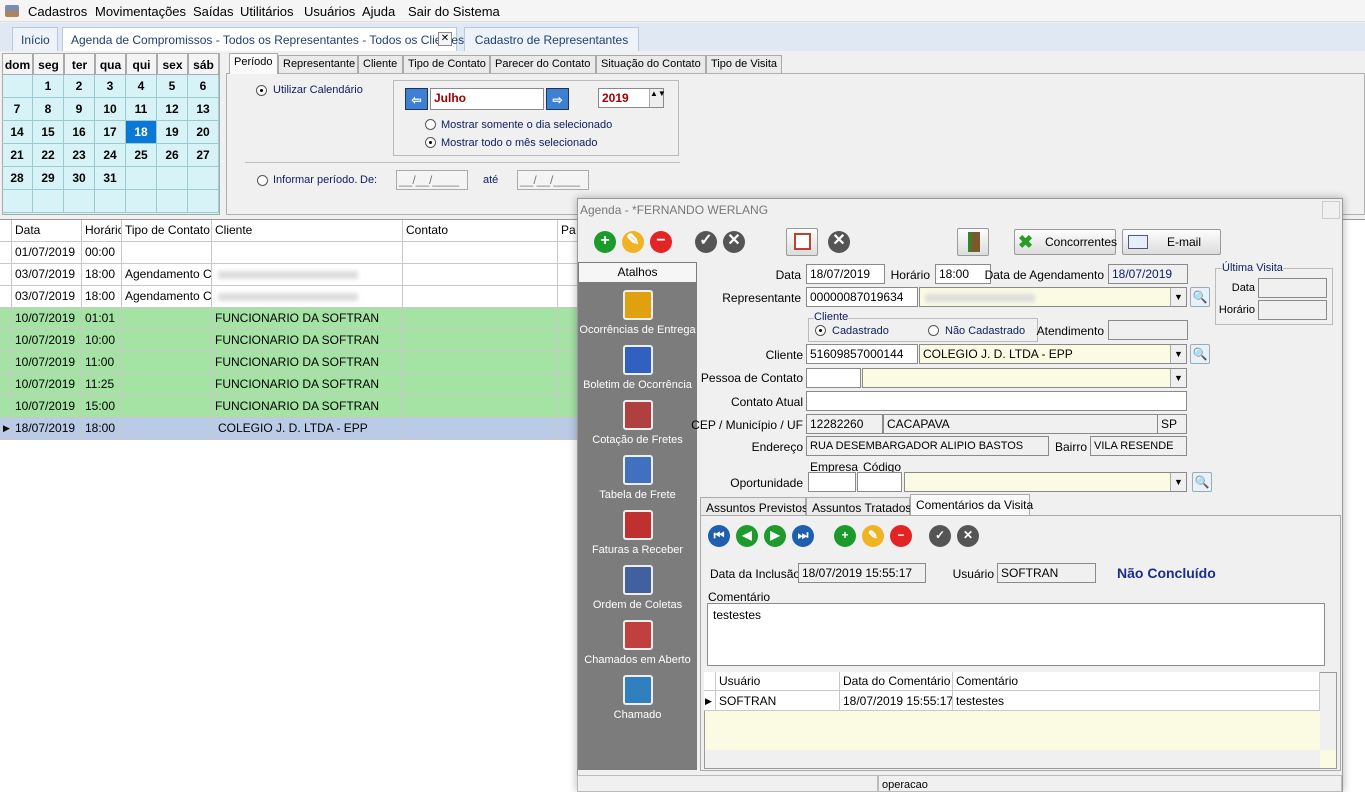 The image size is (1365, 792). What do you see at coordinates (858, 506) in the screenshot?
I see `detail-tab: Assuntos Tratados` at bounding box center [858, 506].